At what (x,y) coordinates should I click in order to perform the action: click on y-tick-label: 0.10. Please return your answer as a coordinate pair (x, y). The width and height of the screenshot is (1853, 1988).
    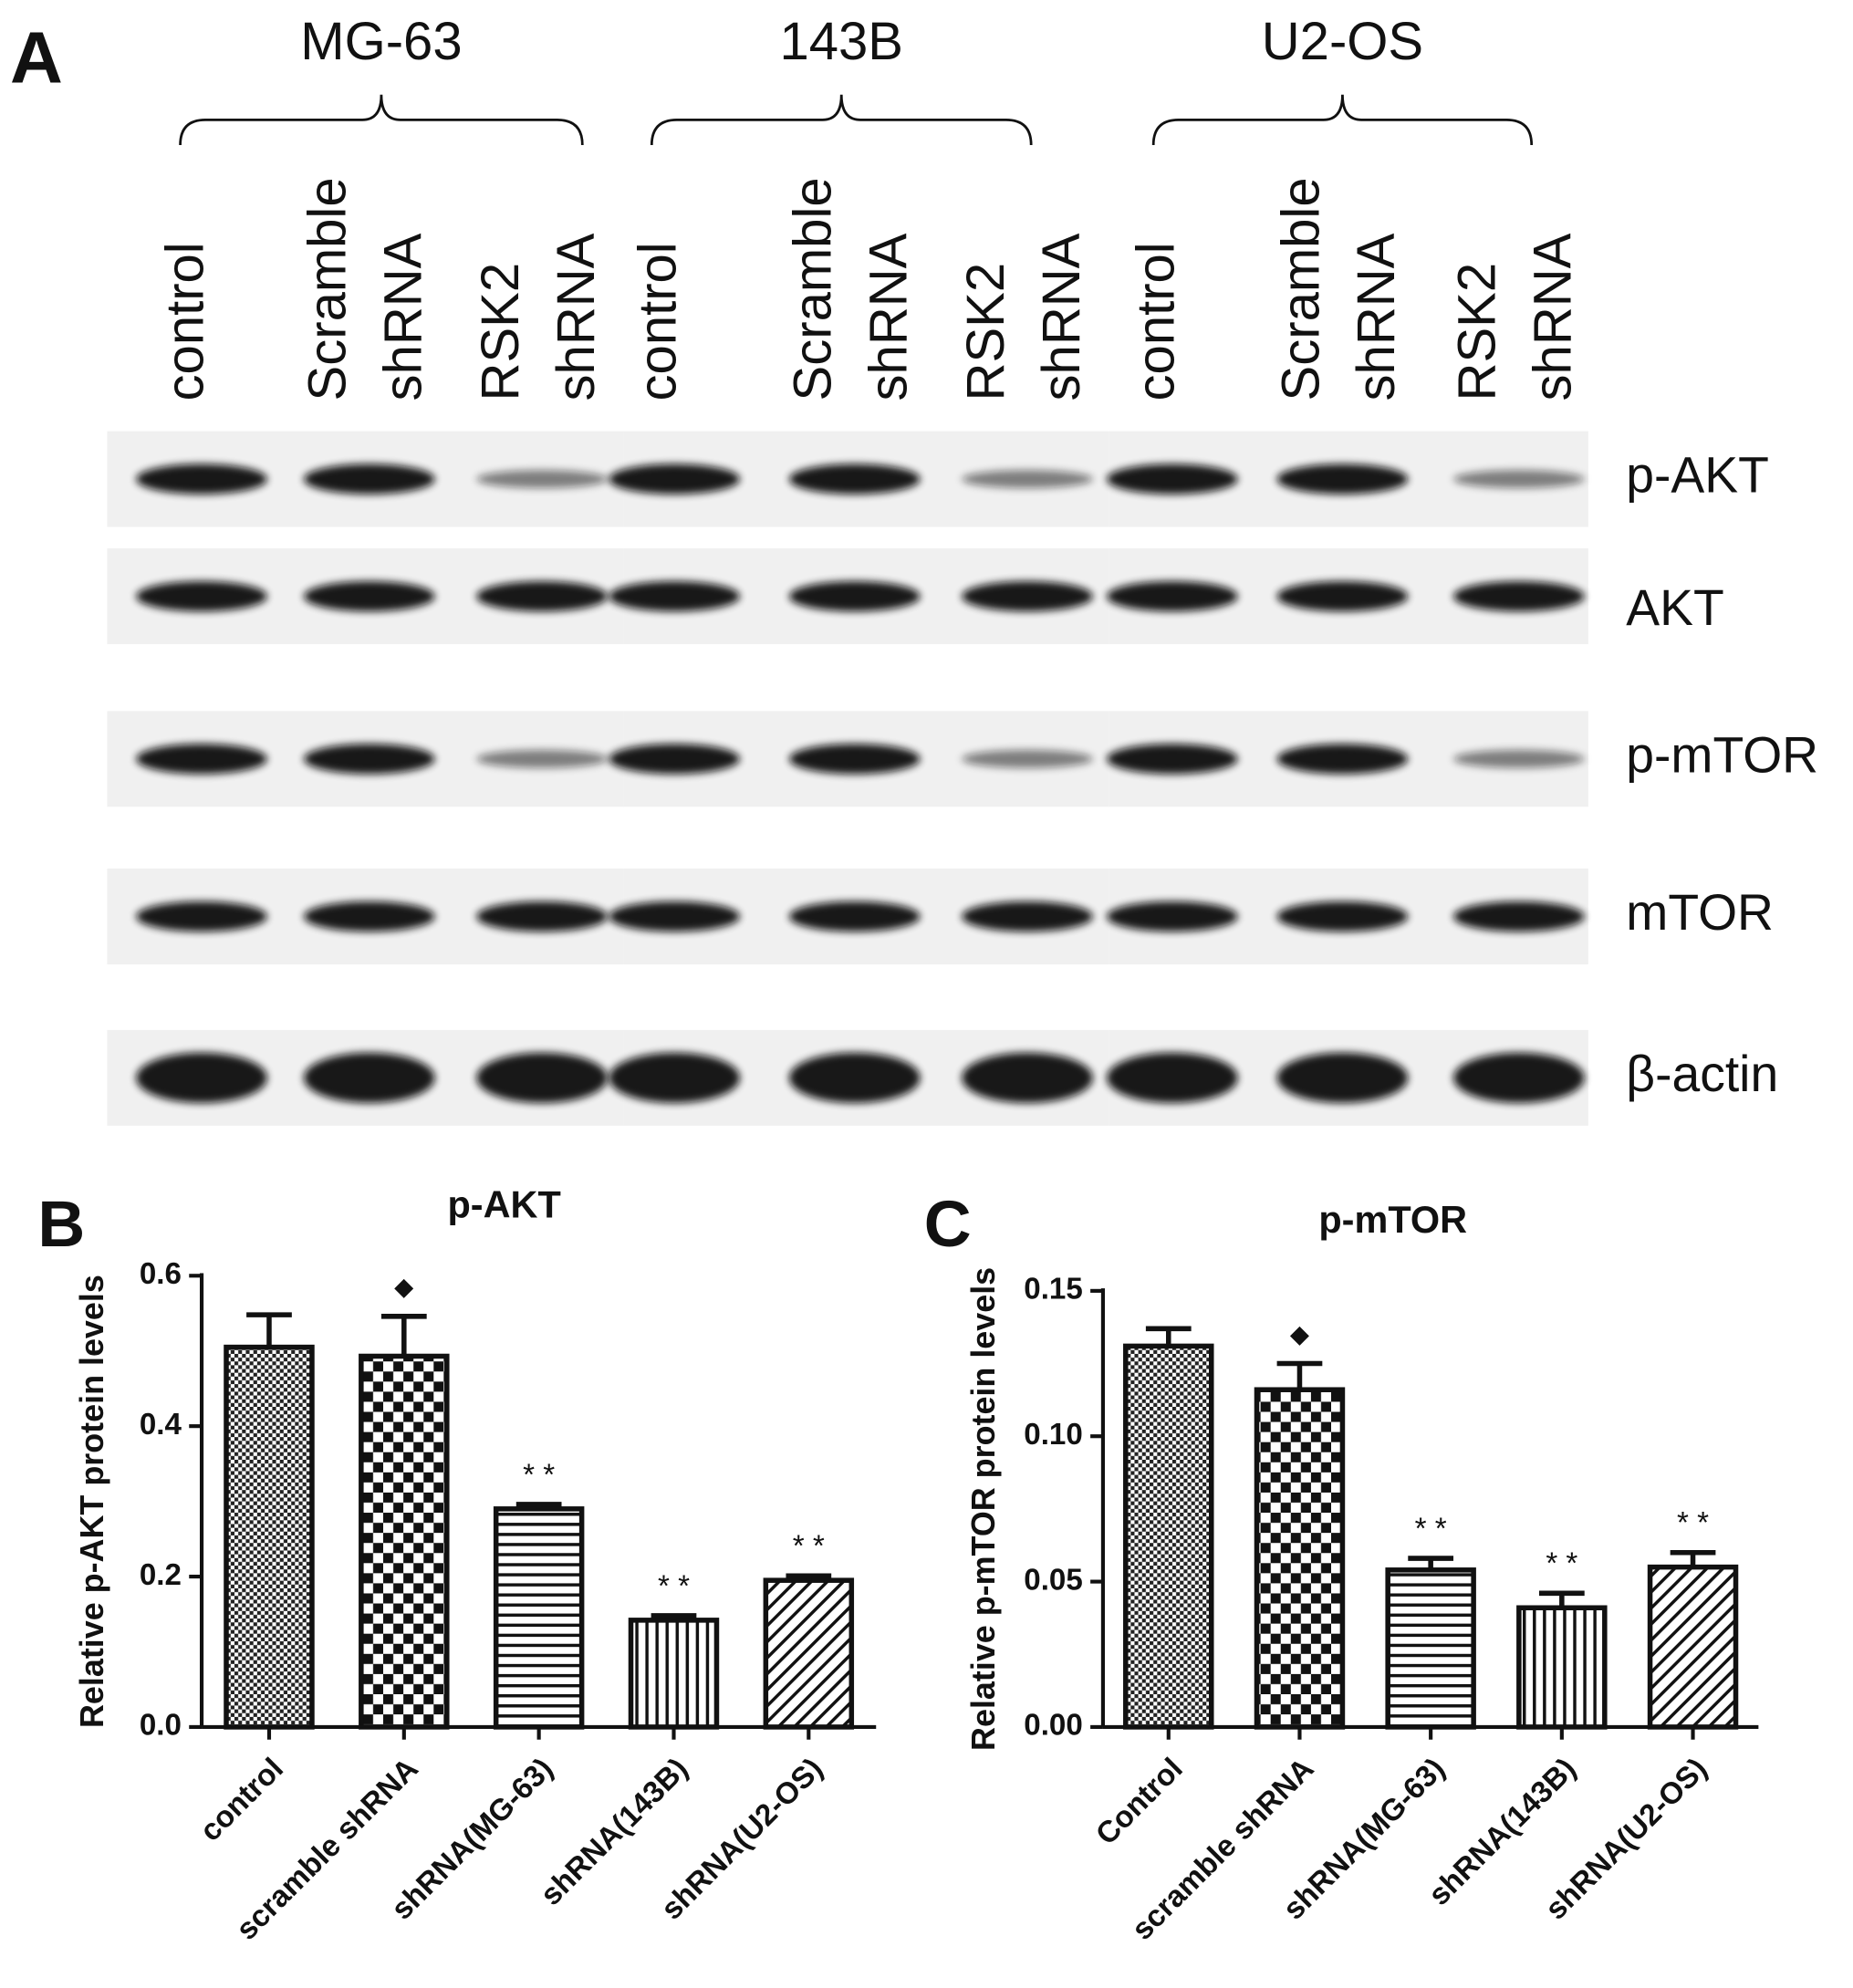
    Looking at the image, I should click on (1054, 1435).